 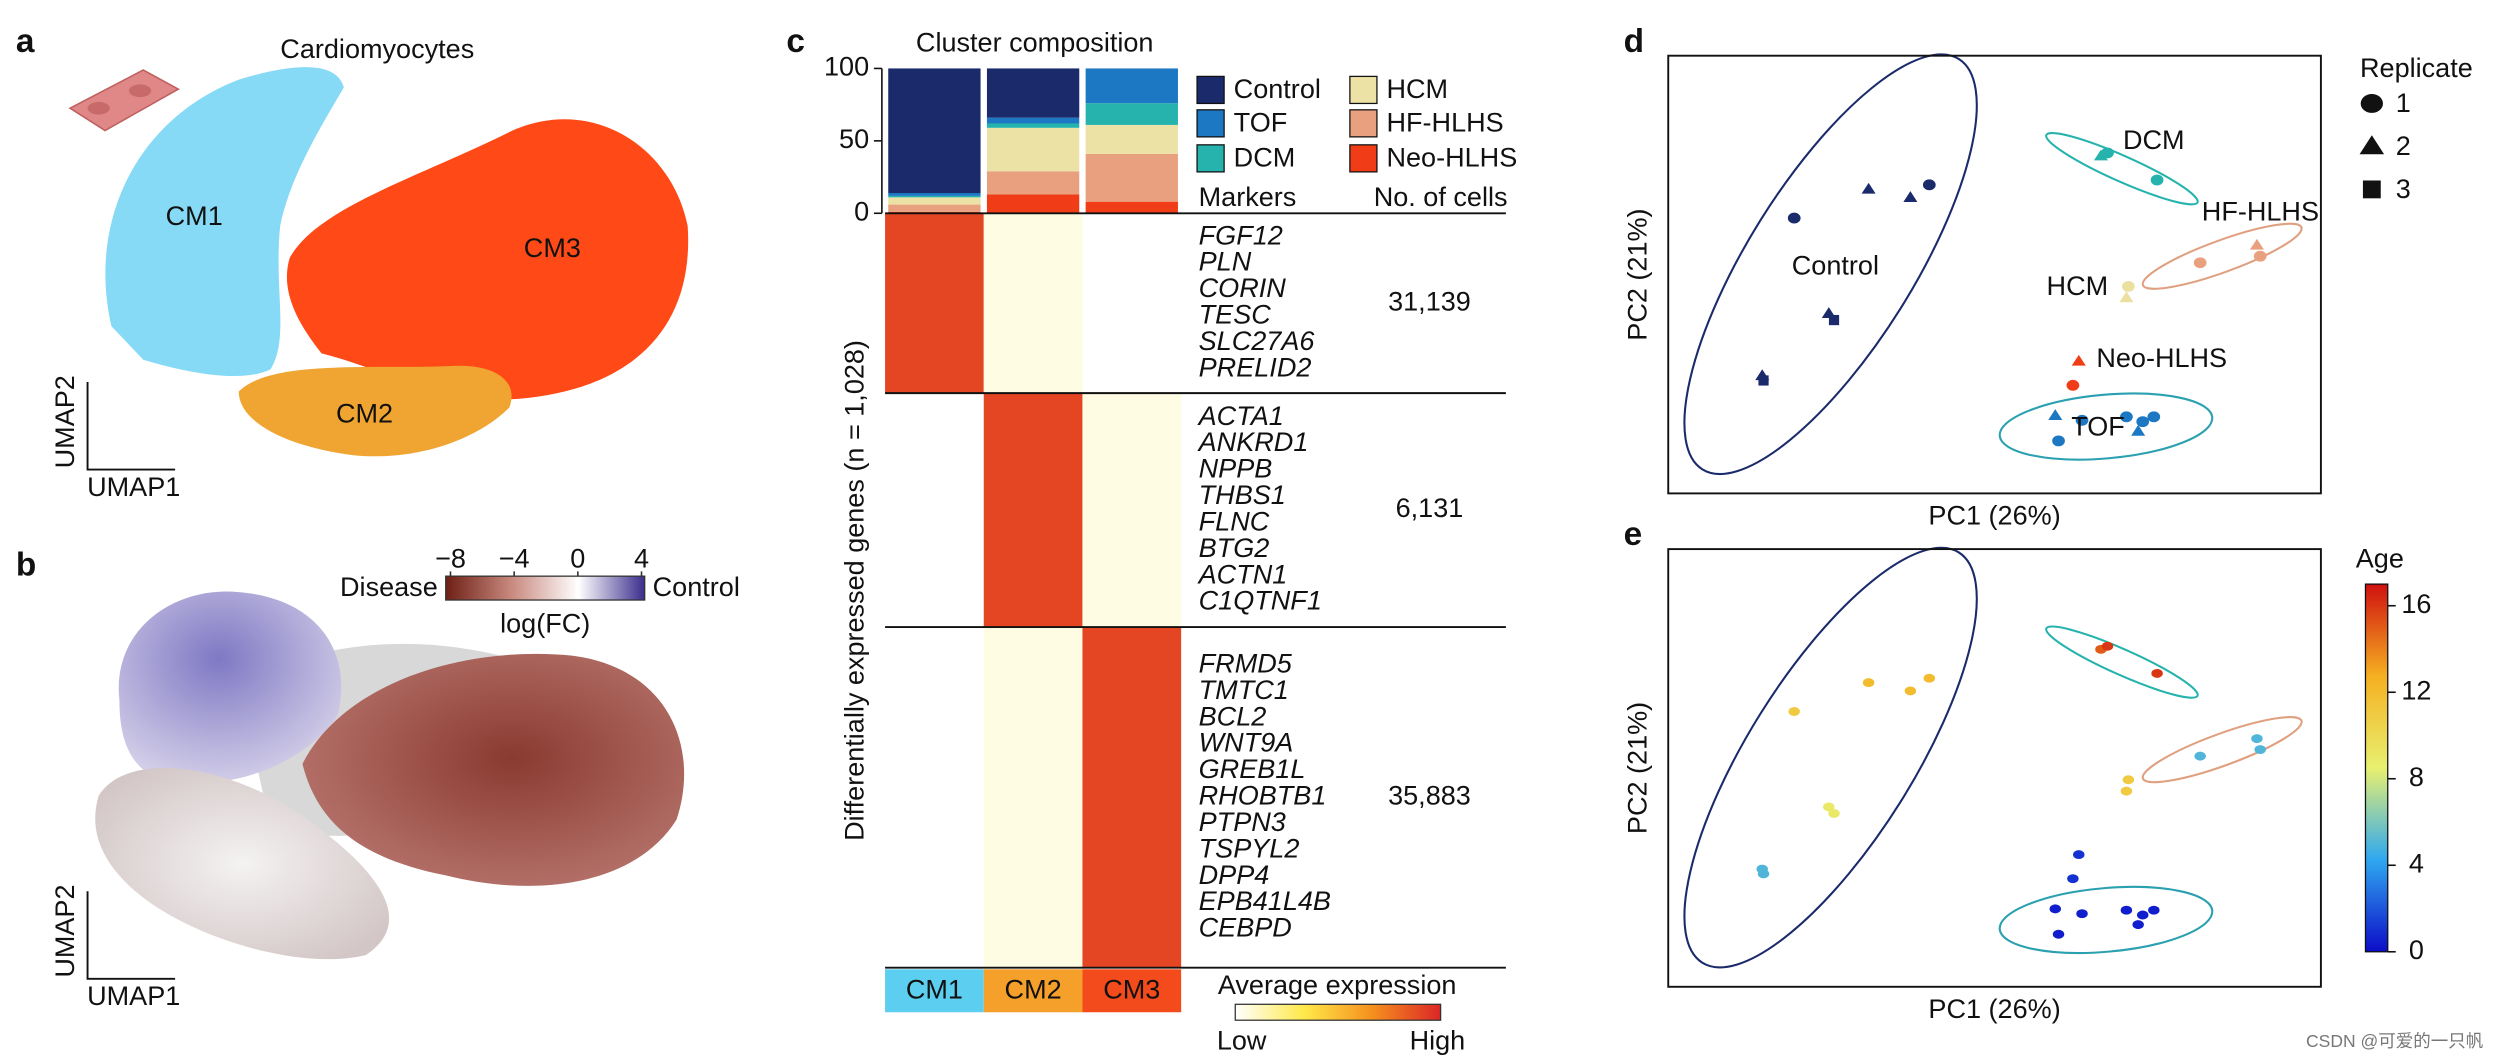 What do you see at coordinates (854, 139) in the screenshot?
I see `y-tick-label: 50` at bounding box center [854, 139].